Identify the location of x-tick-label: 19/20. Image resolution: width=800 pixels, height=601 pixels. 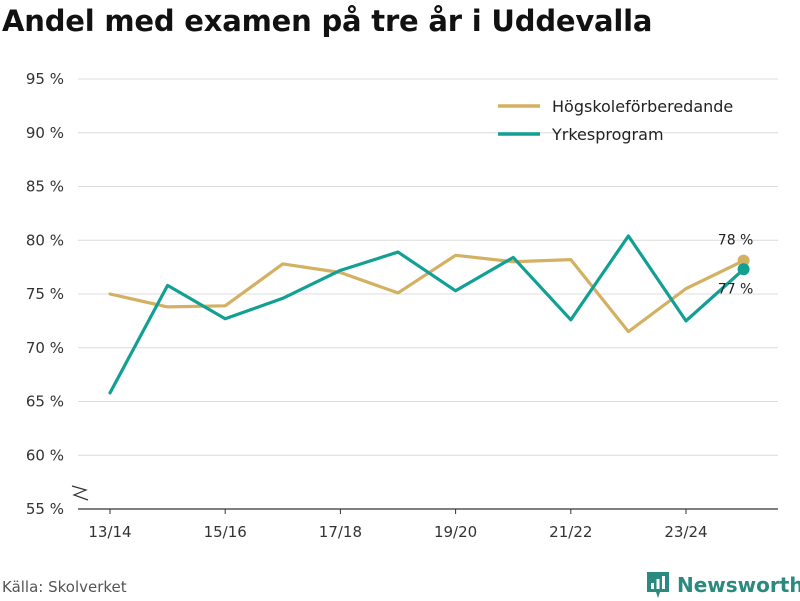
(455, 532).